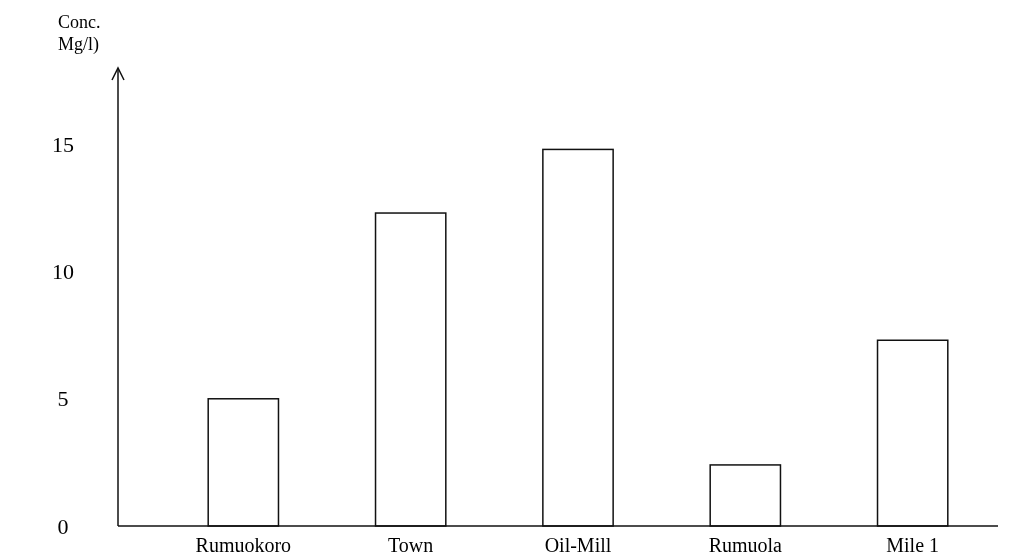  What do you see at coordinates (745, 545) in the screenshot?
I see `x-tick-label: Rumuola` at bounding box center [745, 545].